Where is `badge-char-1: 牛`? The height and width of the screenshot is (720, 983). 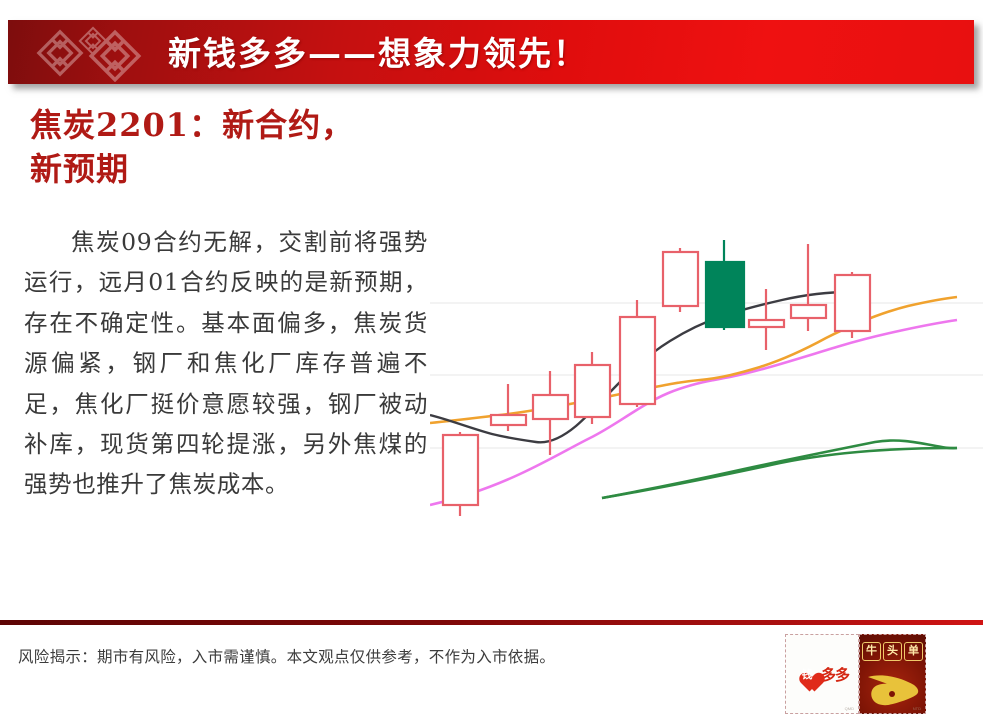
badge-char-1: 牛 is located at coordinates (871, 651).